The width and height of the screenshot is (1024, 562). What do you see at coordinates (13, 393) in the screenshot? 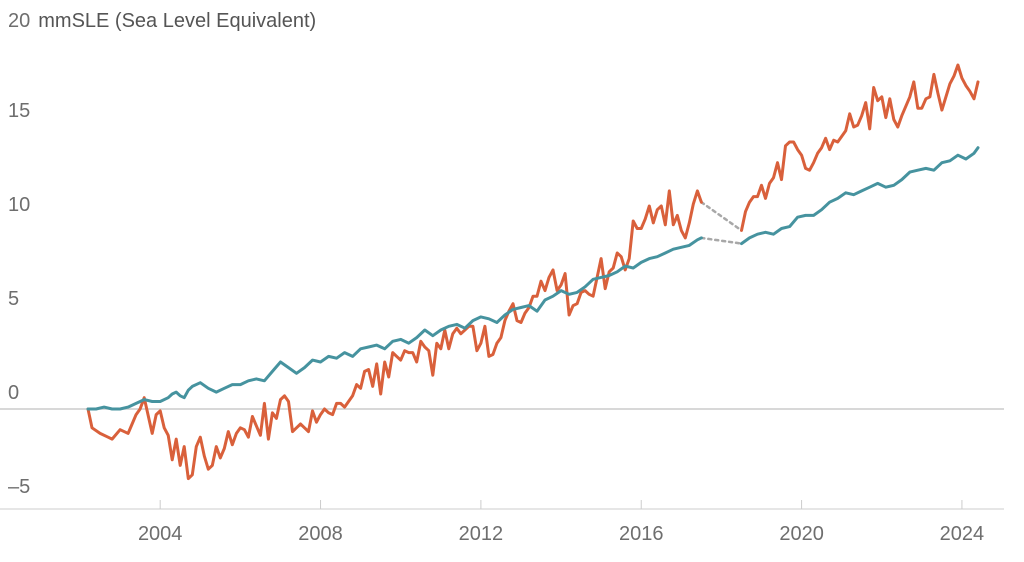
I see `y-tick-label: 0` at bounding box center [13, 393].